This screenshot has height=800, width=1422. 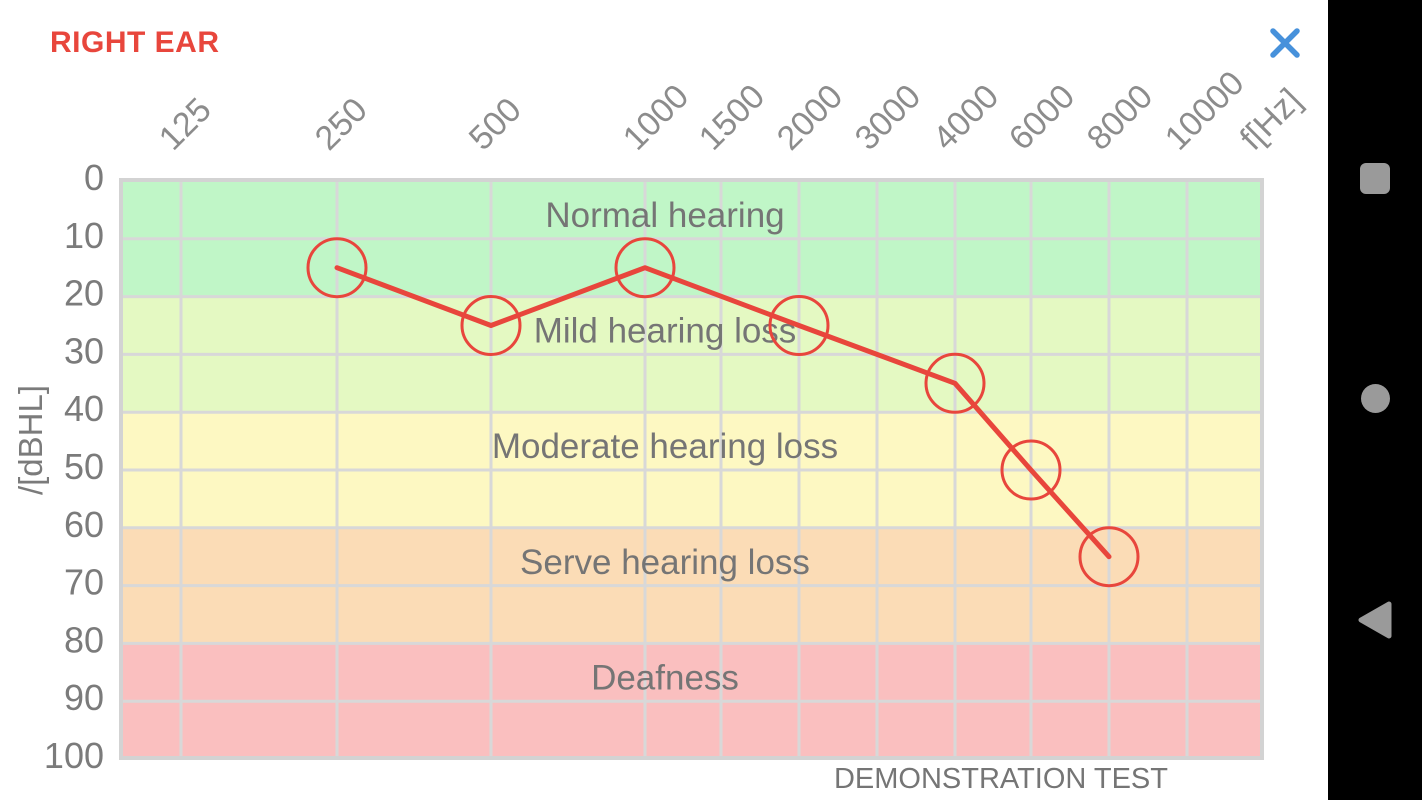 What do you see at coordinates (84, 293) in the screenshot?
I see `y-tick-label: 20` at bounding box center [84, 293].